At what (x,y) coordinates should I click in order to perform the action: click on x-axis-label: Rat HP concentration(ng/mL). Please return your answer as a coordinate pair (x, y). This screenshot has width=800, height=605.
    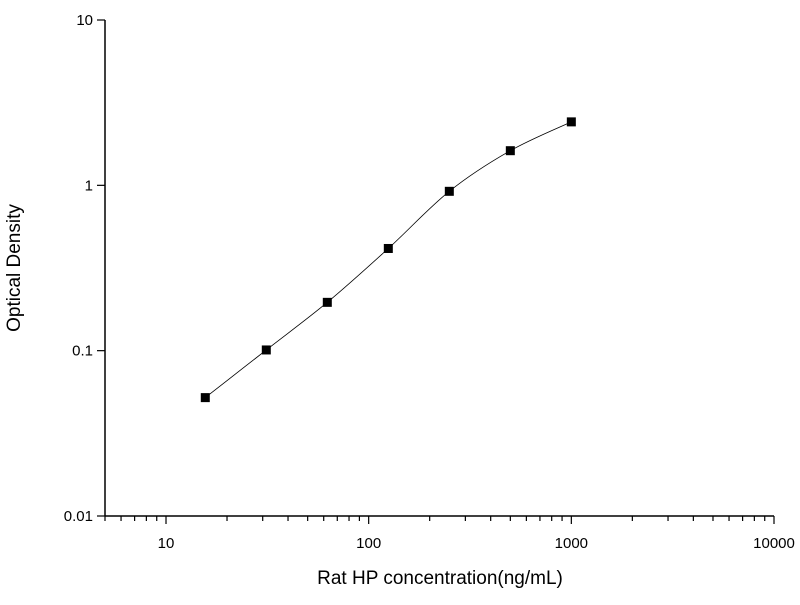
    Looking at the image, I should click on (440, 578).